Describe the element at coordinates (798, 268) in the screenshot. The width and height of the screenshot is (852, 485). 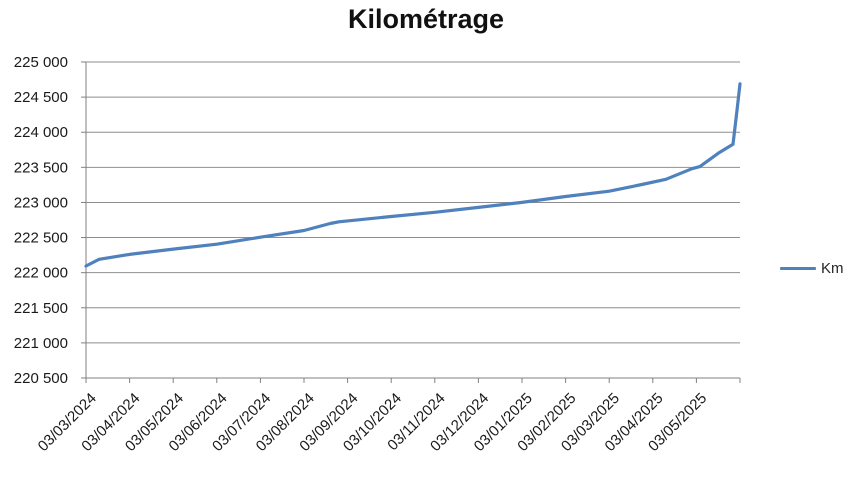
I see `legend-line-sample` at that location.